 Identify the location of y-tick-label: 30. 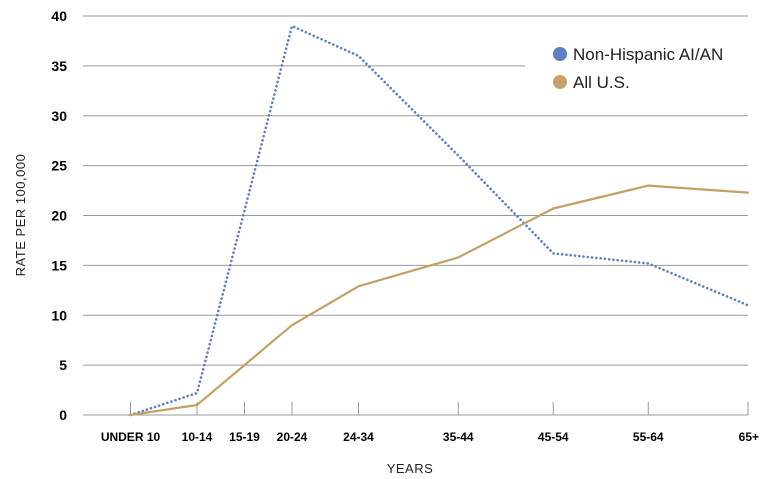
(59, 116).